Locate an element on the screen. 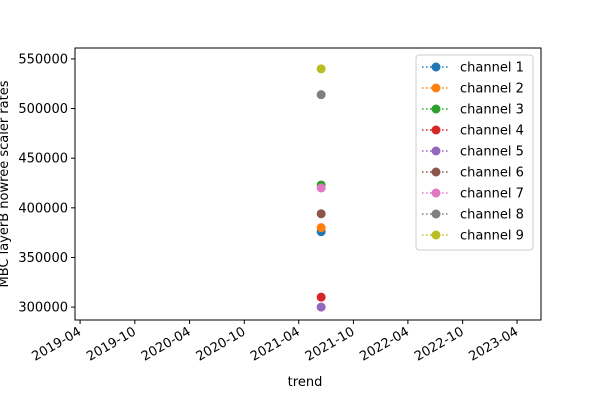 This screenshot has width=600, height=400. y-tick-label: 350000 is located at coordinates (43, 258).